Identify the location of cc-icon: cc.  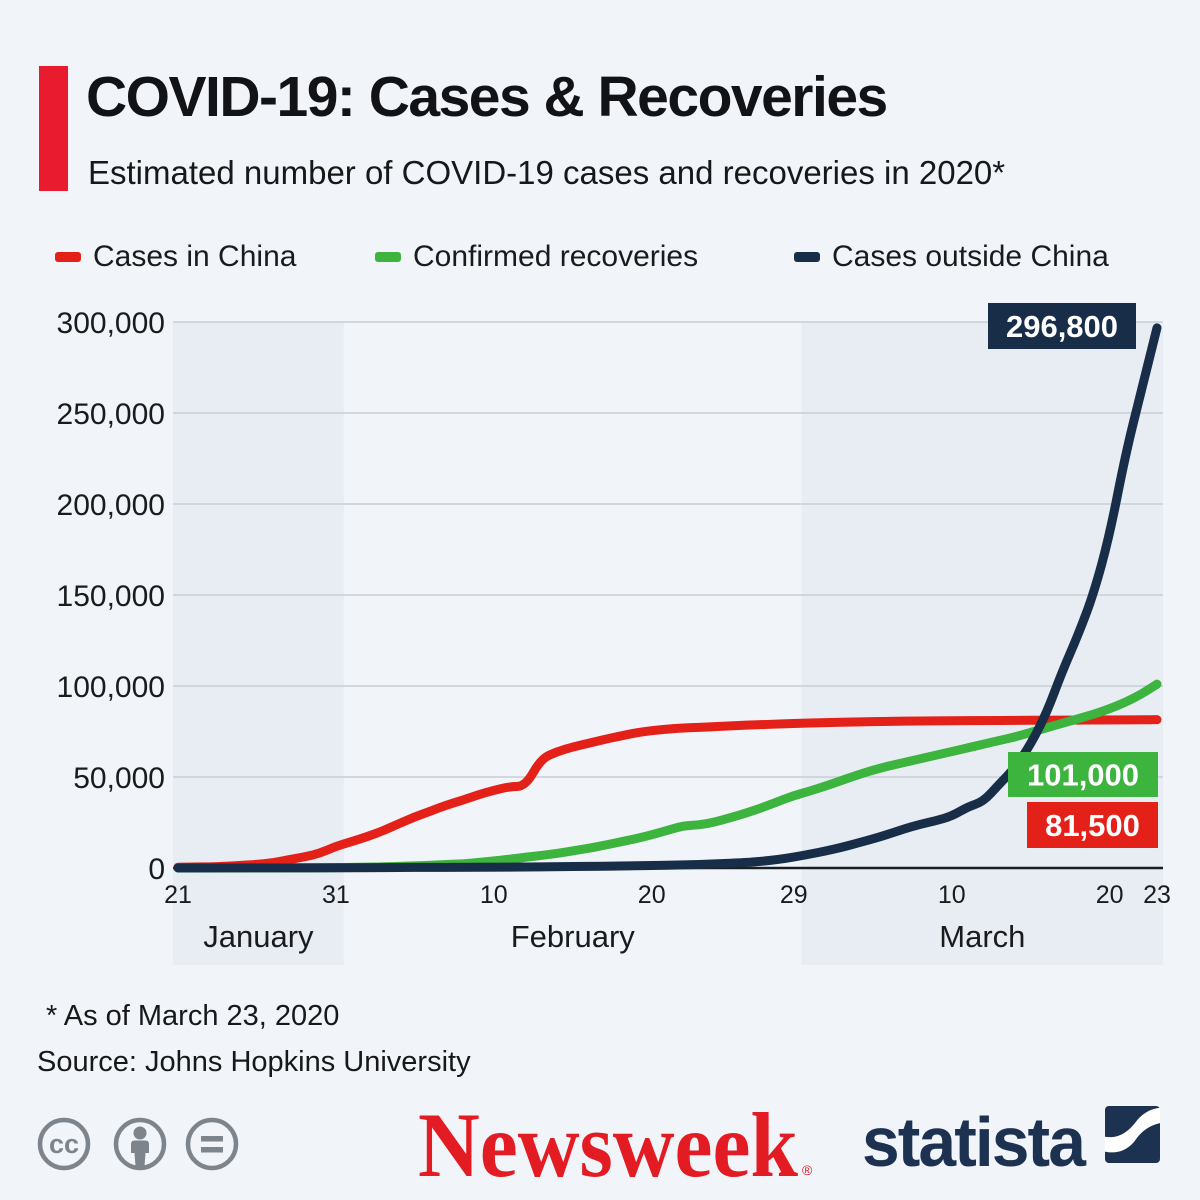
(64, 1144).